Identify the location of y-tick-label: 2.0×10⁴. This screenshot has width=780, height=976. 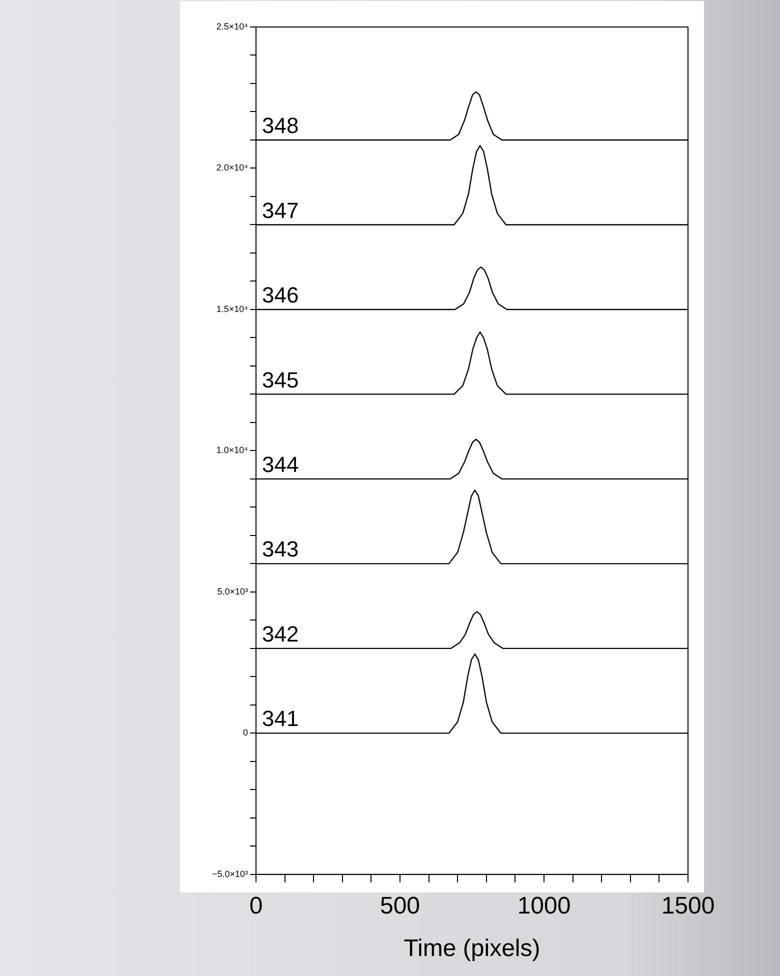
(232, 167).